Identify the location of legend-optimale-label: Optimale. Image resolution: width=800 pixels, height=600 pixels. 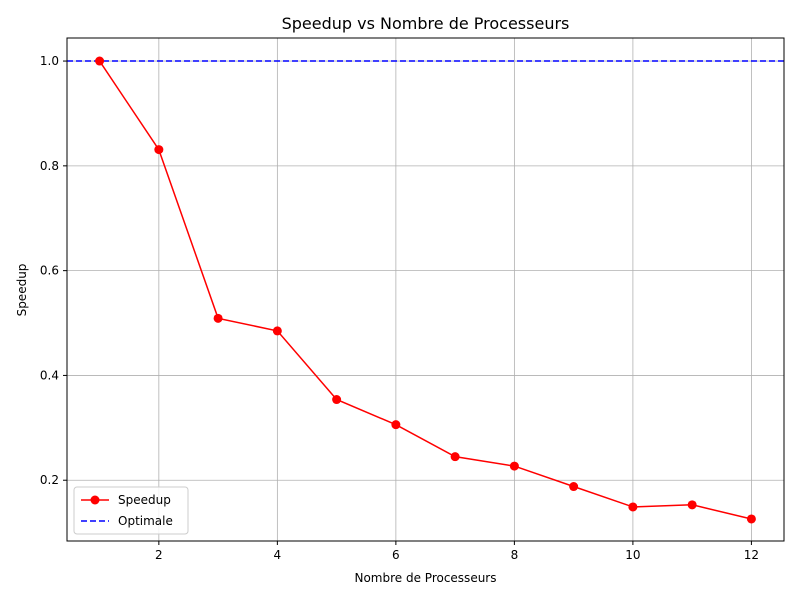
(145, 521).